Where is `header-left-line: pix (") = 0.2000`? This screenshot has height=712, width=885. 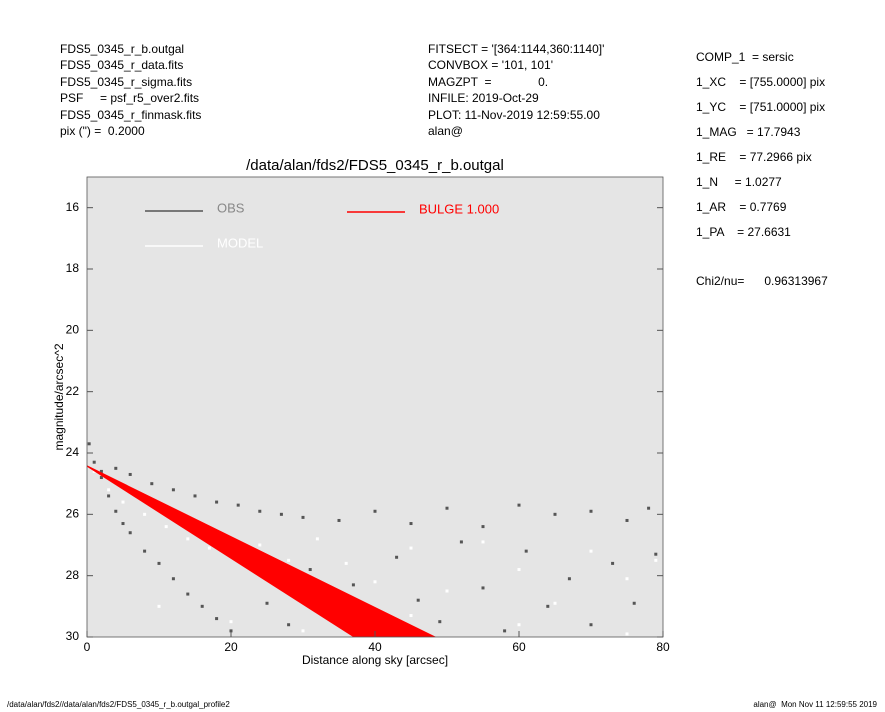 header-left-line: pix (") = 0.2000 is located at coordinates (102, 131).